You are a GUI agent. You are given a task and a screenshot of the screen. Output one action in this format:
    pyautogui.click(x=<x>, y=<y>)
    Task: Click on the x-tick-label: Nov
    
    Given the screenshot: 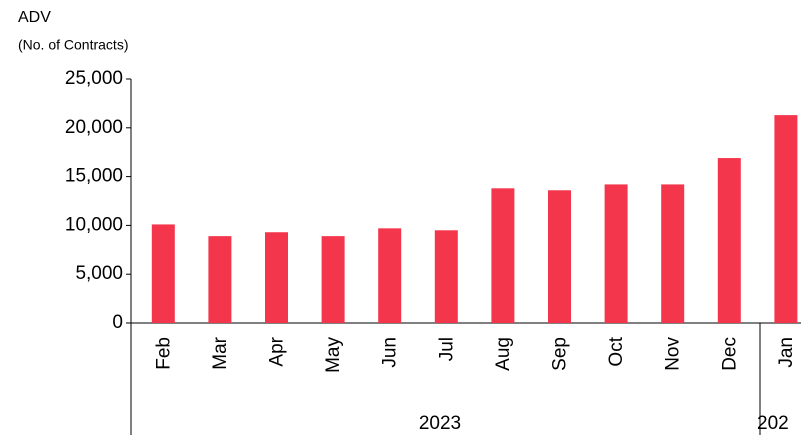 What is the action you would take?
    pyautogui.click(x=673, y=354)
    